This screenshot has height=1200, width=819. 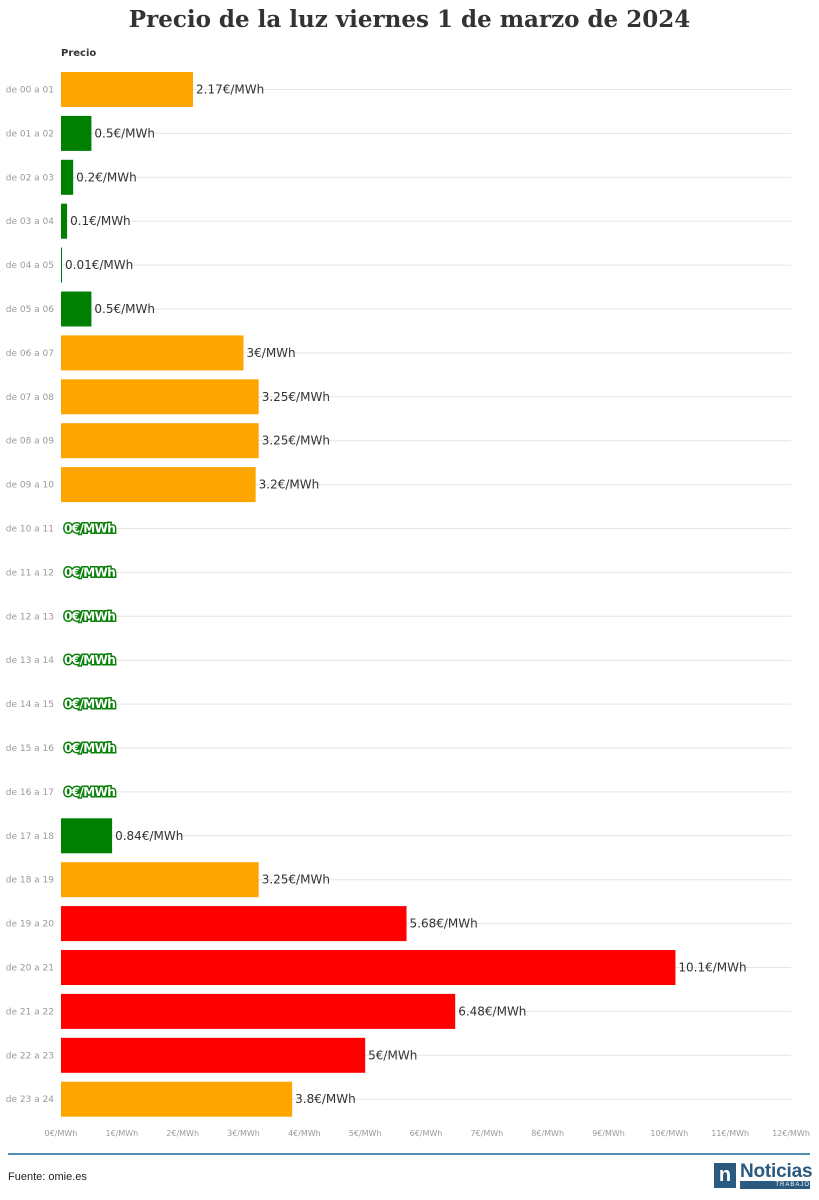 I want to click on category-label: de 23 a 24, so click(x=30, y=1100).